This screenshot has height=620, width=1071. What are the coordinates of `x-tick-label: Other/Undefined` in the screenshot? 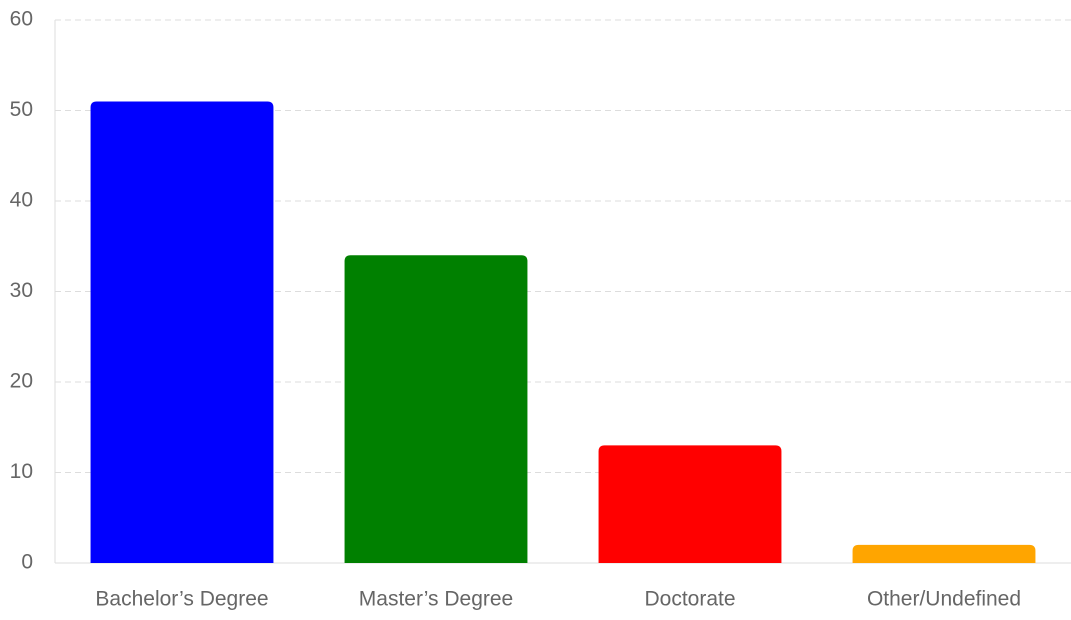 It's located at (944, 599).